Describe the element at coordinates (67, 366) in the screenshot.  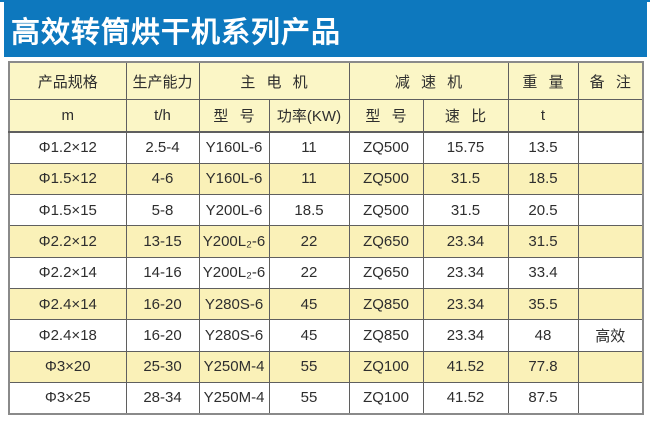
I see `table-cell: Φ3×20` at that location.